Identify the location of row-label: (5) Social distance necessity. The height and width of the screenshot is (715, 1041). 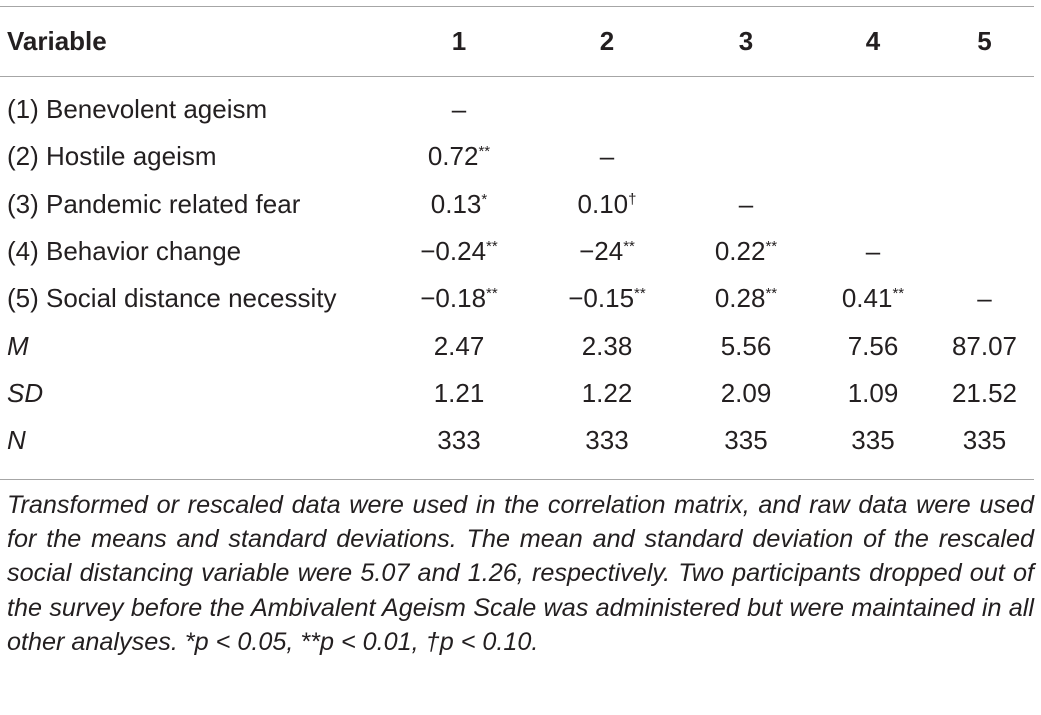
(172, 298).